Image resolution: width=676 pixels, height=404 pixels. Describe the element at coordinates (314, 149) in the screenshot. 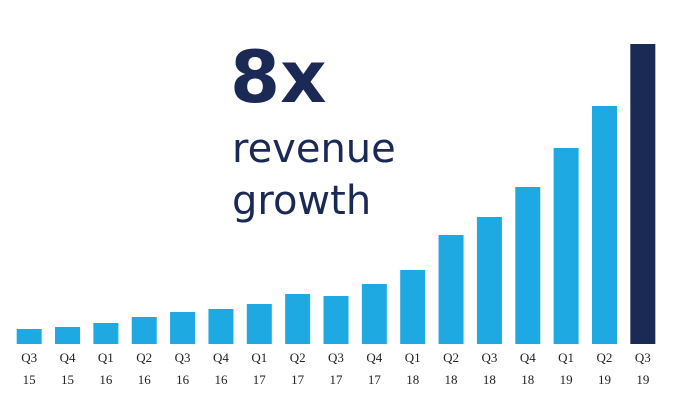

I see `subtitle-line: revenue` at that location.